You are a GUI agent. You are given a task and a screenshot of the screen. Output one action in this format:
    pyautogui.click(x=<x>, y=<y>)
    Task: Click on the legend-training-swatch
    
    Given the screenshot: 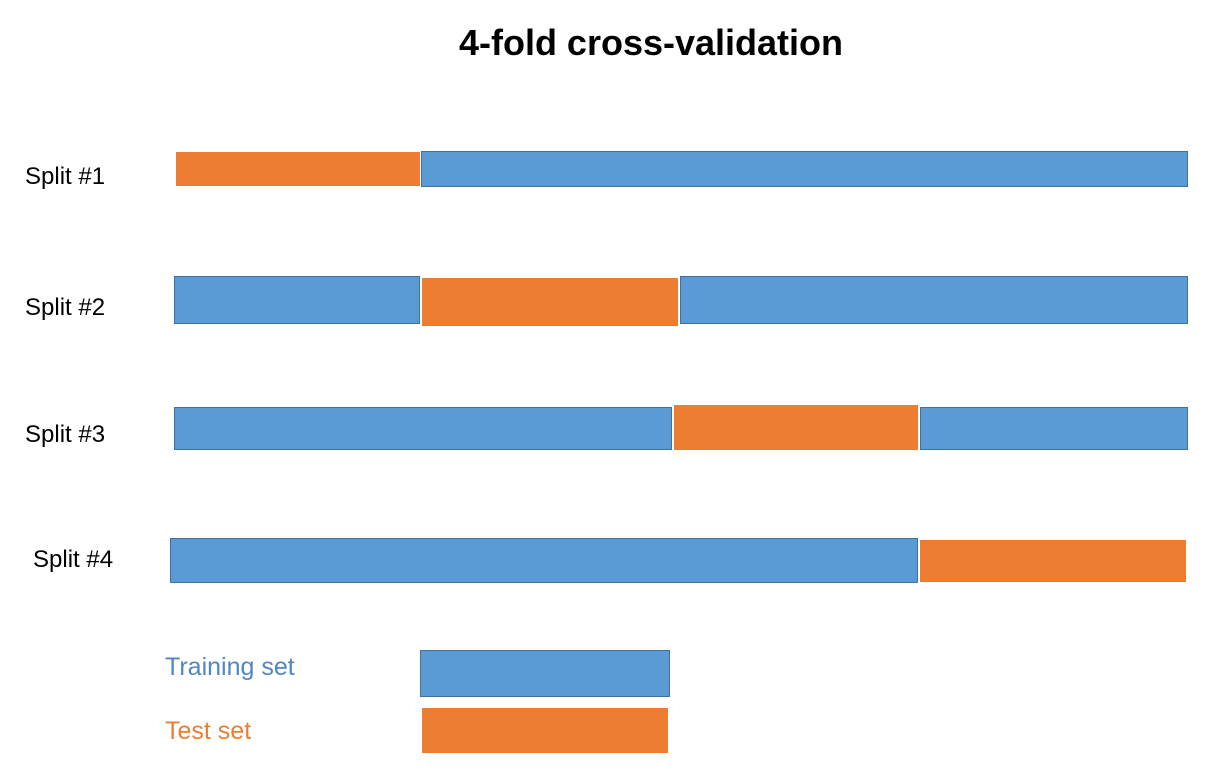 What is the action you would take?
    pyautogui.click(x=545, y=673)
    